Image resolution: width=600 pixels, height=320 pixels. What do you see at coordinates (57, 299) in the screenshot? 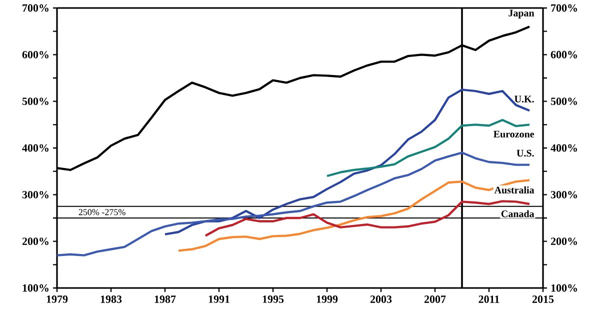
I see `x-tick-label: 1979` at bounding box center [57, 299].